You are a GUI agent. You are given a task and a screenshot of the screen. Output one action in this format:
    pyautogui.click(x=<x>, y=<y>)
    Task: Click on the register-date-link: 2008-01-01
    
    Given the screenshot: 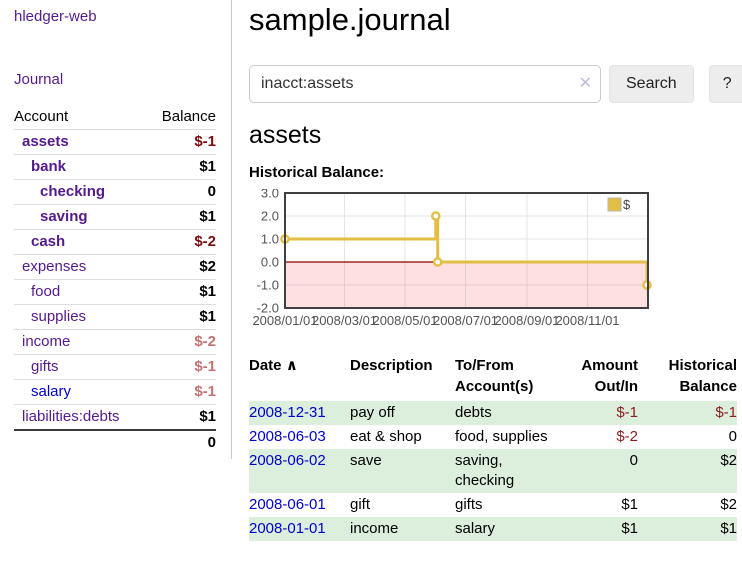 What is the action you would take?
    pyautogui.click(x=287, y=528)
    